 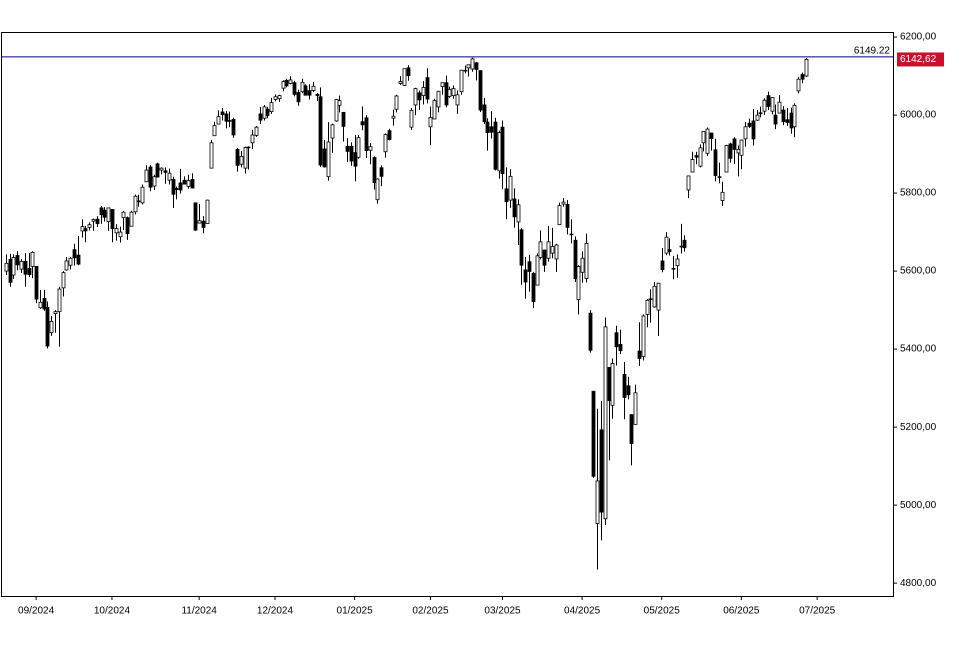 What do you see at coordinates (199, 611) in the screenshot?
I see `x-tick-label: 11/2024` at bounding box center [199, 611].